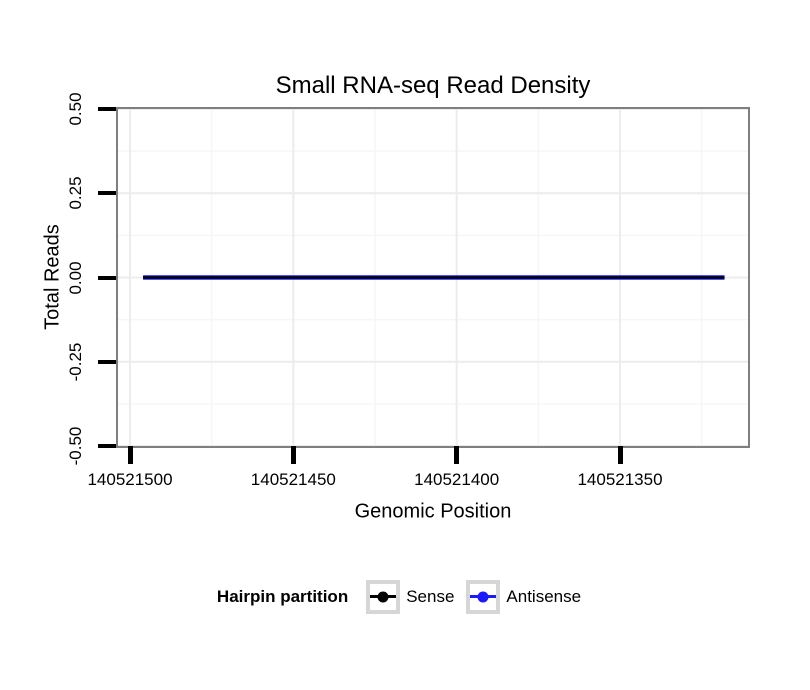 This screenshot has width=810, height=690. Describe the element at coordinates (75, 277) in the screenshot. I see `y-tick-label: 0.00` at that location.